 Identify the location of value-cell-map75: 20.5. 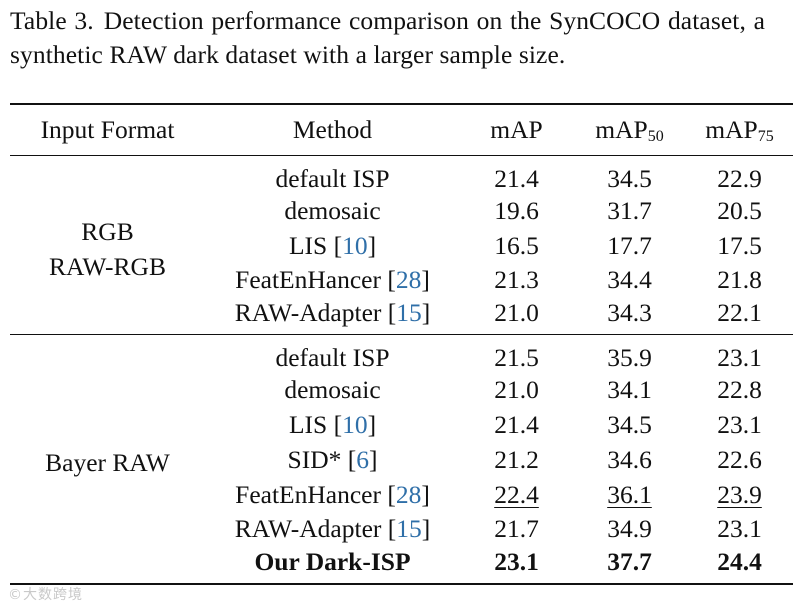
(739, 211).